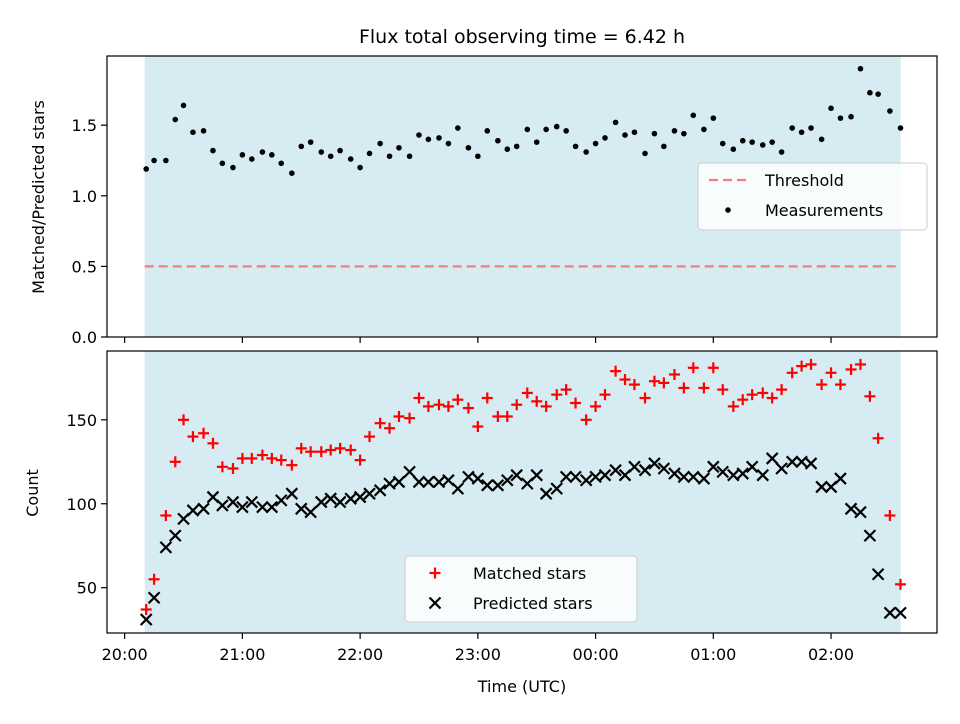  I want to click on count-y-ticks: 50 100 150, so click(86, 504).